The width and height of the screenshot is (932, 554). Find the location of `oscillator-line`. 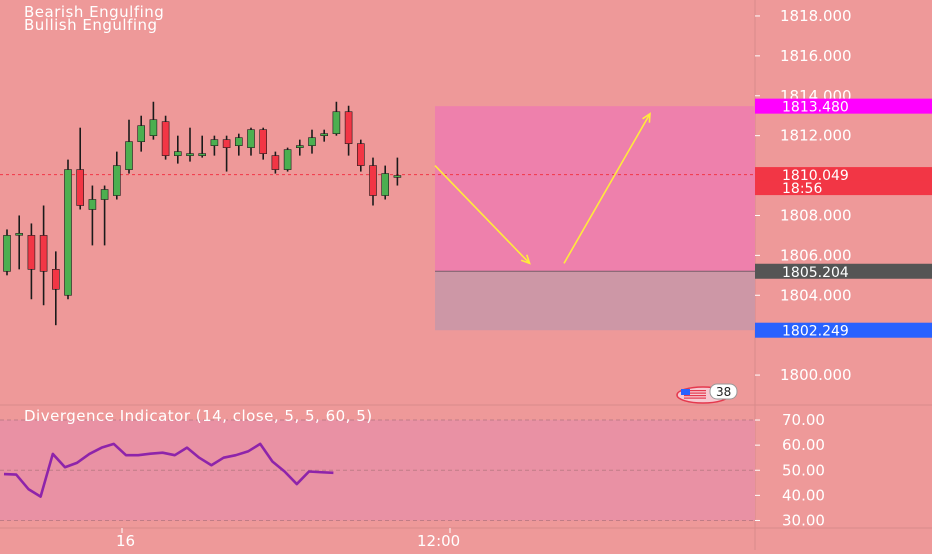

oscillator-line is located at coordinates (168, 470).